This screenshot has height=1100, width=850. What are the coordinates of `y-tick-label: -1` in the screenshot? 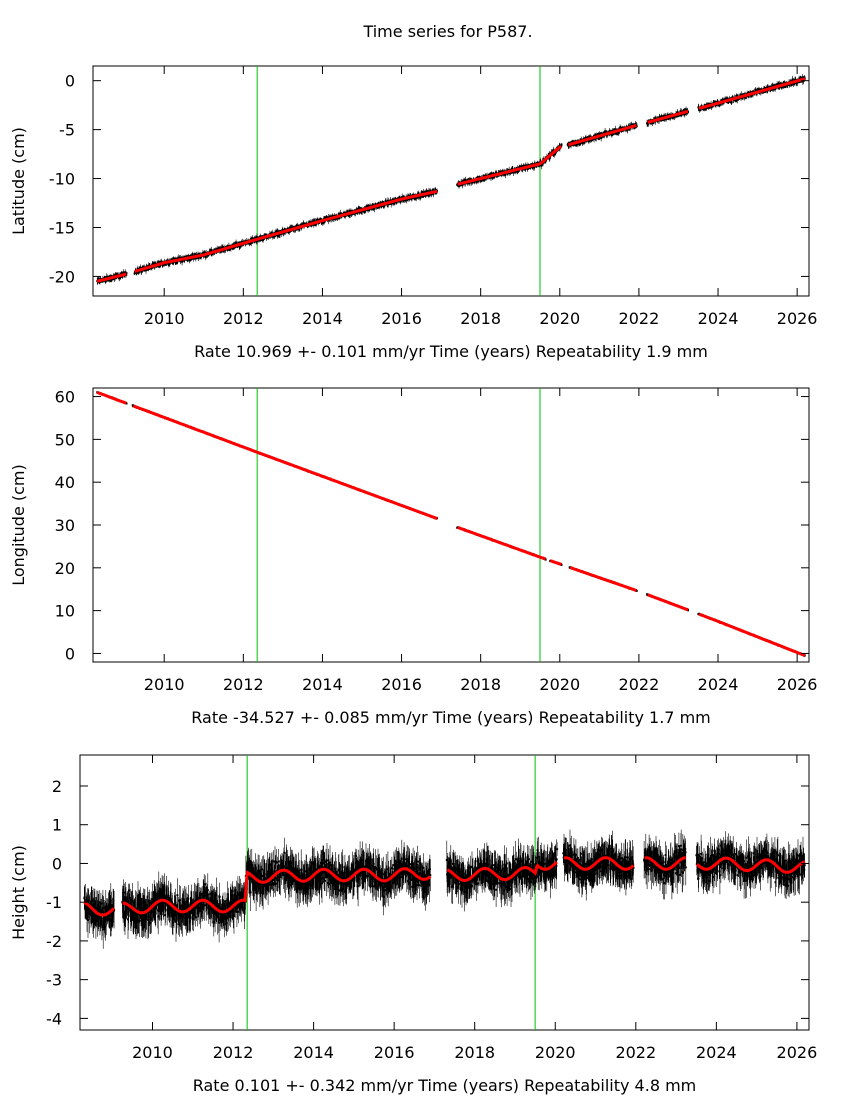 It's located at (54, 902).